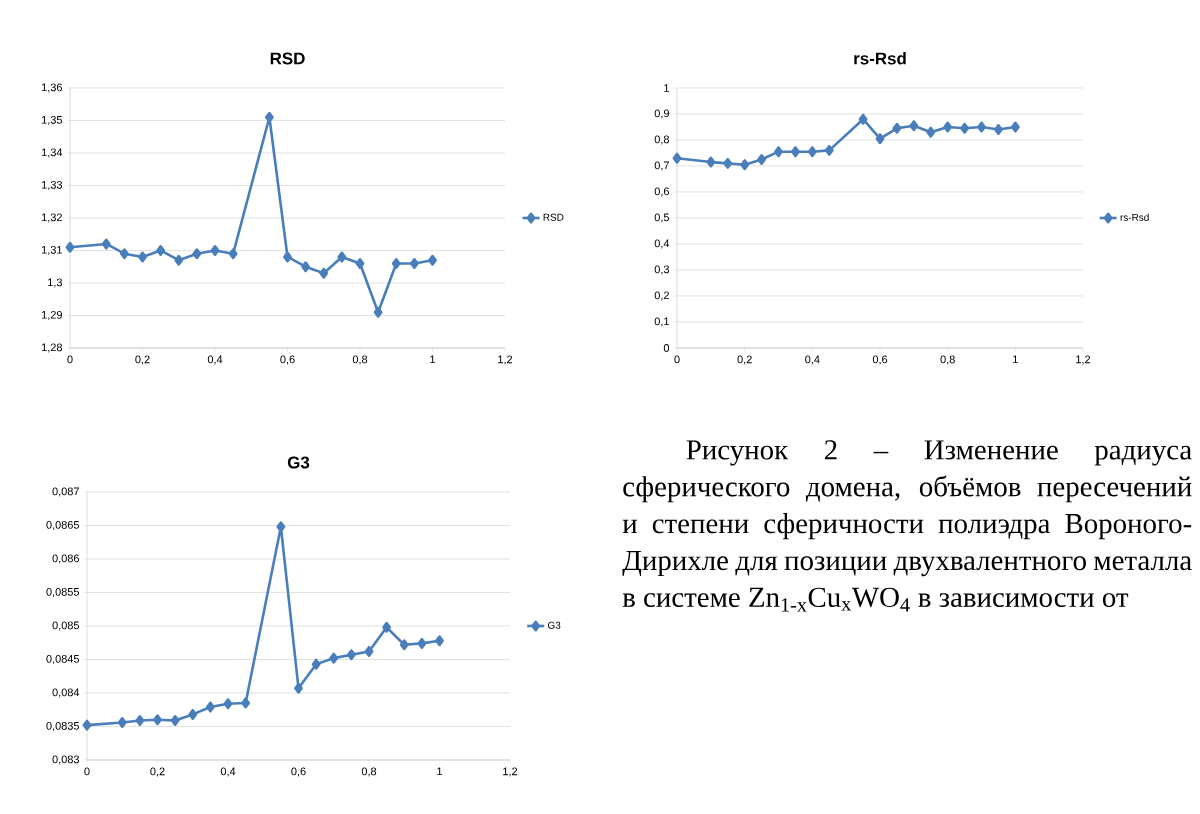 The image size is (1200, 814). Describe the element at coordinates (662, 192) in the screenshot. I see `y-tick-label: 0,6` at that location.